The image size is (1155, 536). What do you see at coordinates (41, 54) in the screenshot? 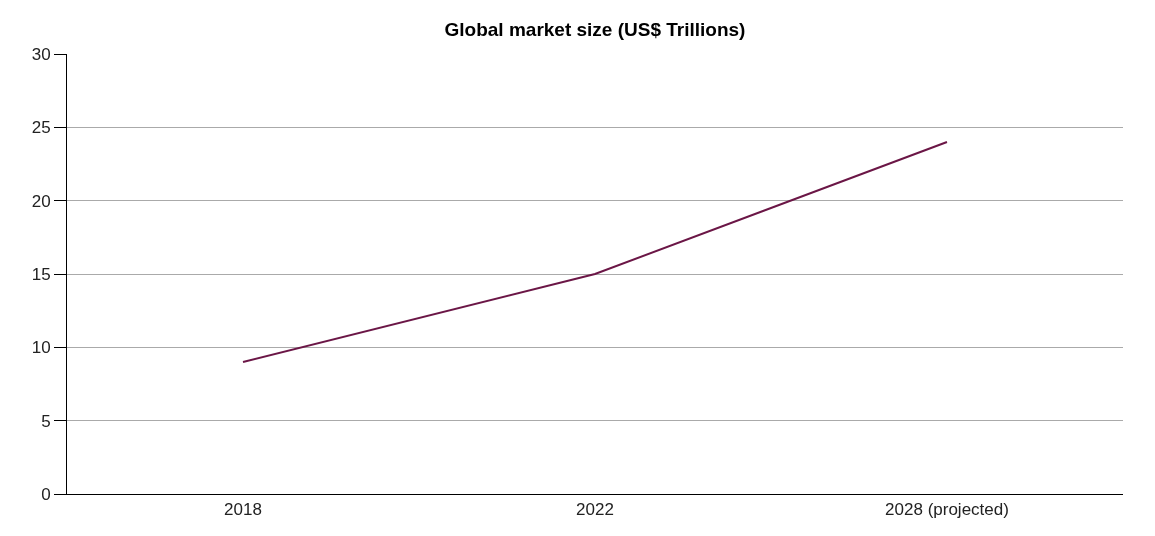
I see `y-tick-label: 30` at bounding box center [41, 54].